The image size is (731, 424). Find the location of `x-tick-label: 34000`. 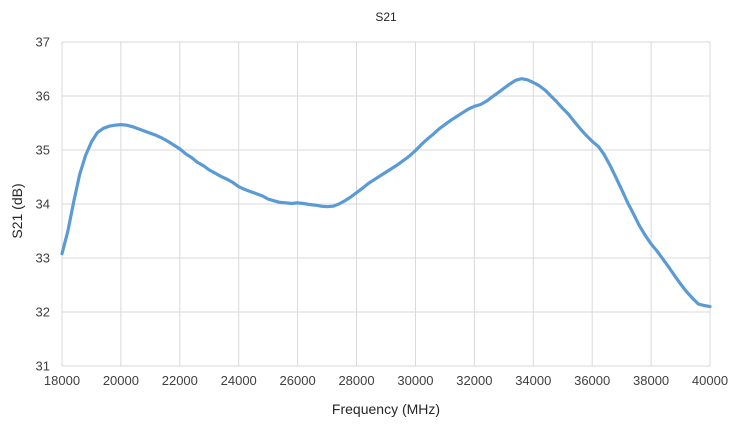

x-tick-label: 34000 is located at coordinates (533, 380).